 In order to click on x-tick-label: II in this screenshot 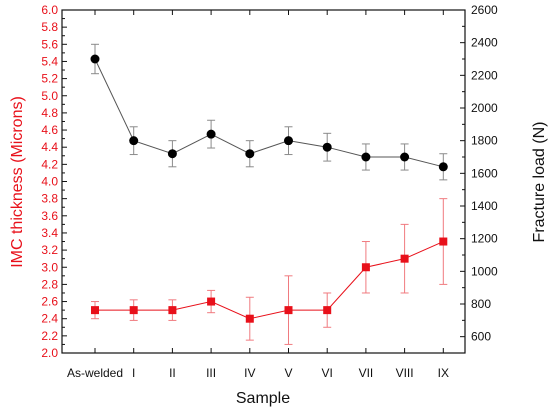, I will do `click(172, 373)`.